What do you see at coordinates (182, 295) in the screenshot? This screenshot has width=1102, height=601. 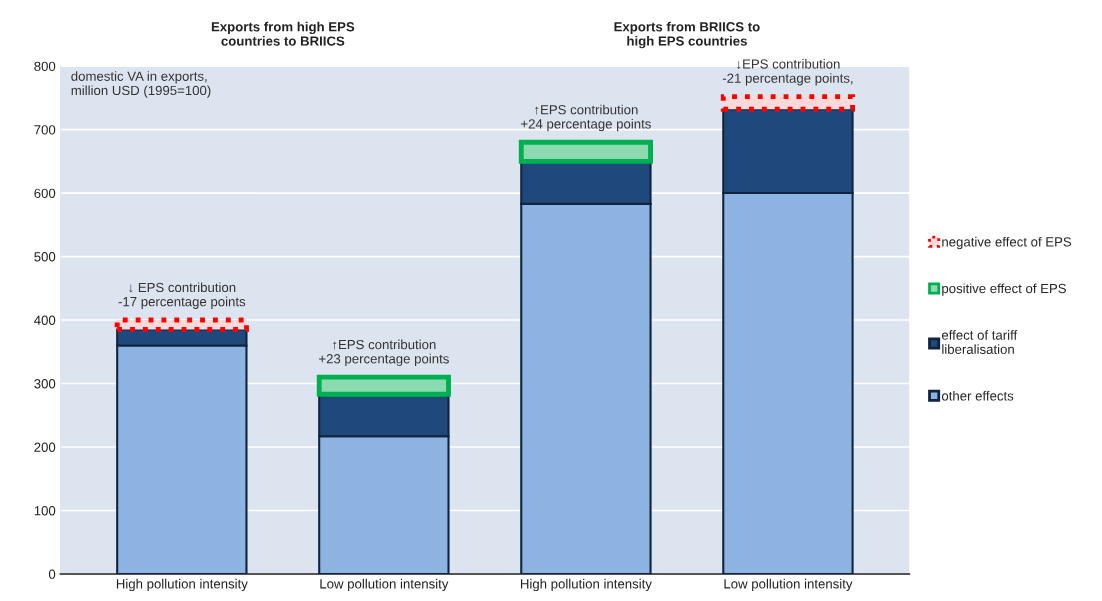 I see `annotation: ↓ EPS contribution -17 percentage points` at bounding box center [182, 295].